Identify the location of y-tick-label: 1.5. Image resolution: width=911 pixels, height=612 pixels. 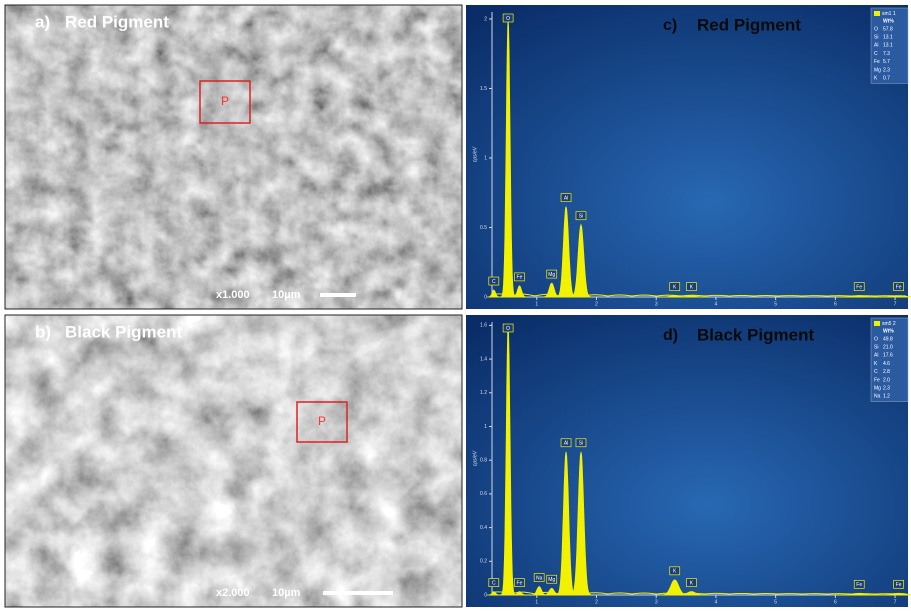
(483, 89).